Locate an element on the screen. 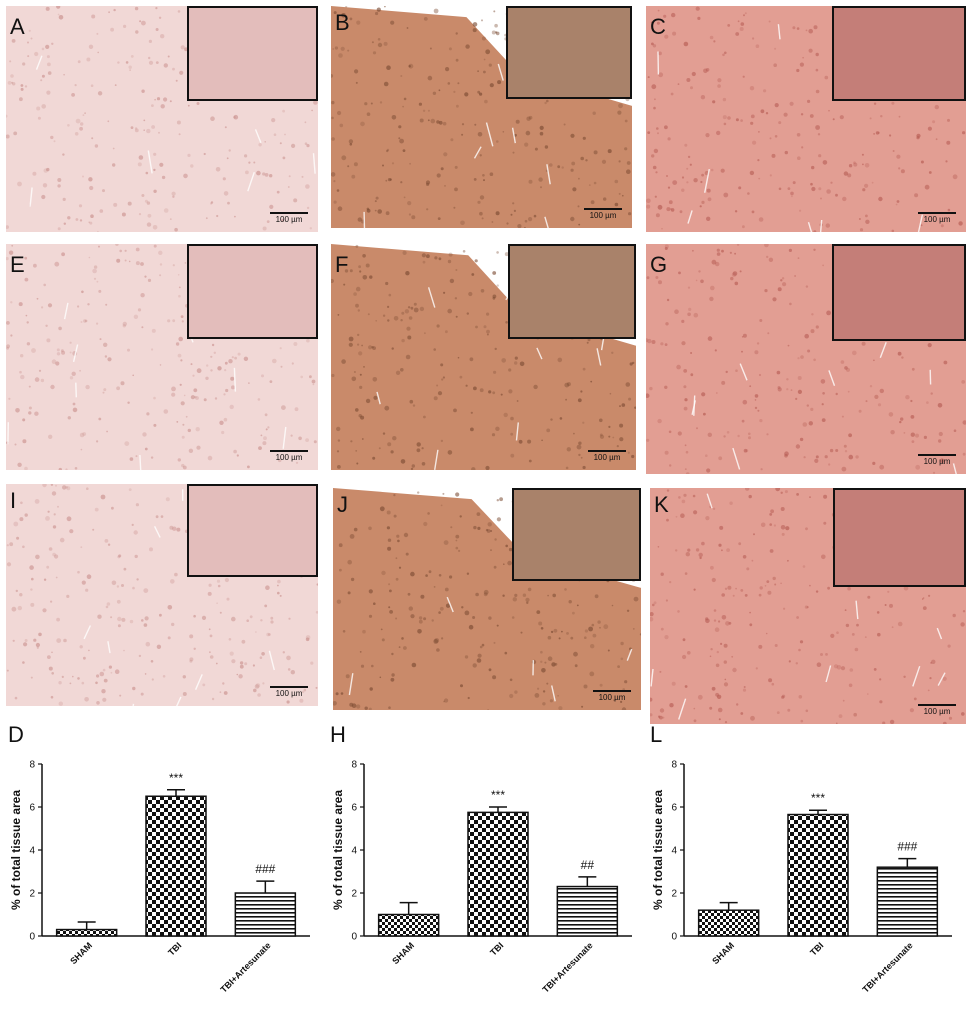 This screenshot has width=972, height=1019. panel-letter: J is located at coordinates (342, 505).